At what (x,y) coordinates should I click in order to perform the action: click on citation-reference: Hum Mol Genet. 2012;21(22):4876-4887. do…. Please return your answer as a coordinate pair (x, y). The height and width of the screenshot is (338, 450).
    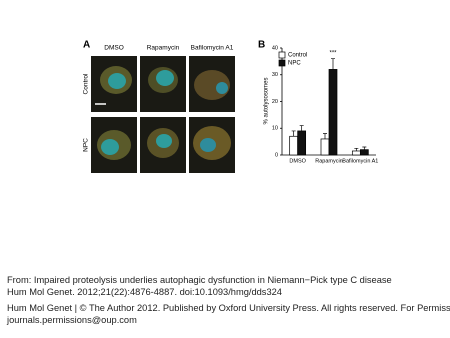
    Looking at the image, I should click on (144, 292).